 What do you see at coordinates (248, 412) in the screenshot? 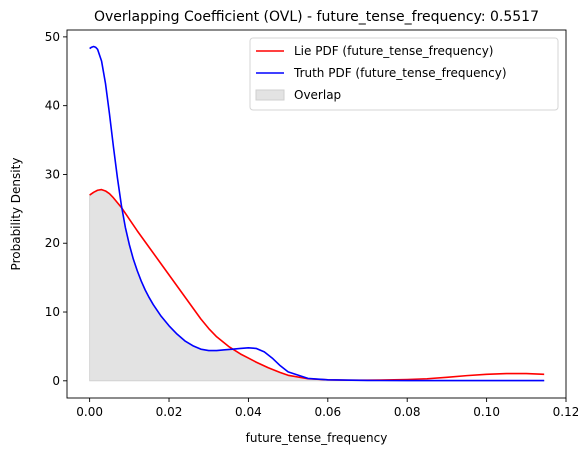
I see `x-tick-label: 0.04` at bounding box center [248, 412].